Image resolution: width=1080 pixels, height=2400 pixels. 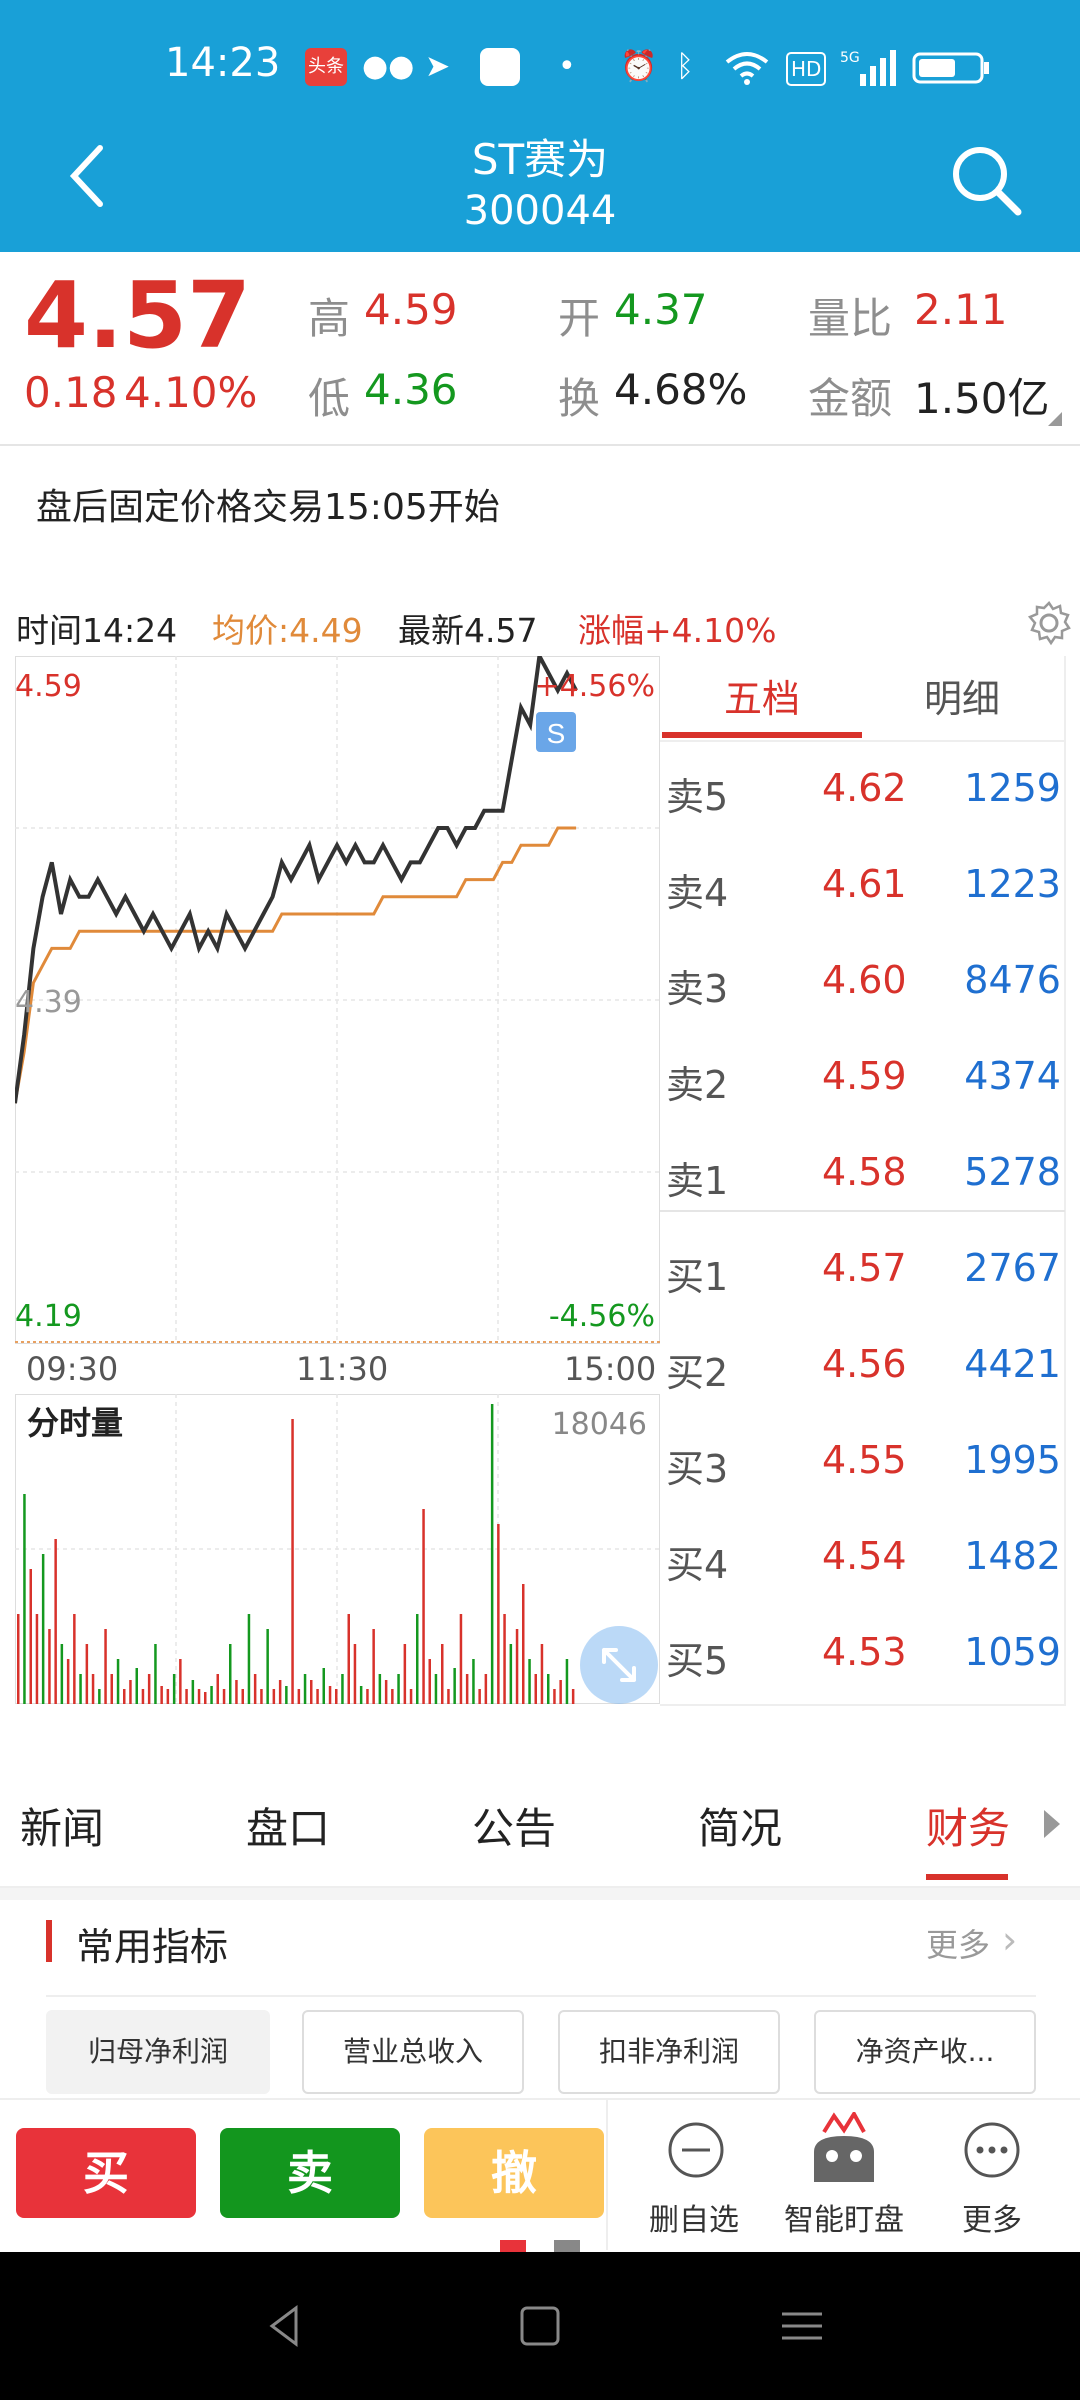 I want to click on bluetooth-icon: ᛒ, so click(x=685, y=66).